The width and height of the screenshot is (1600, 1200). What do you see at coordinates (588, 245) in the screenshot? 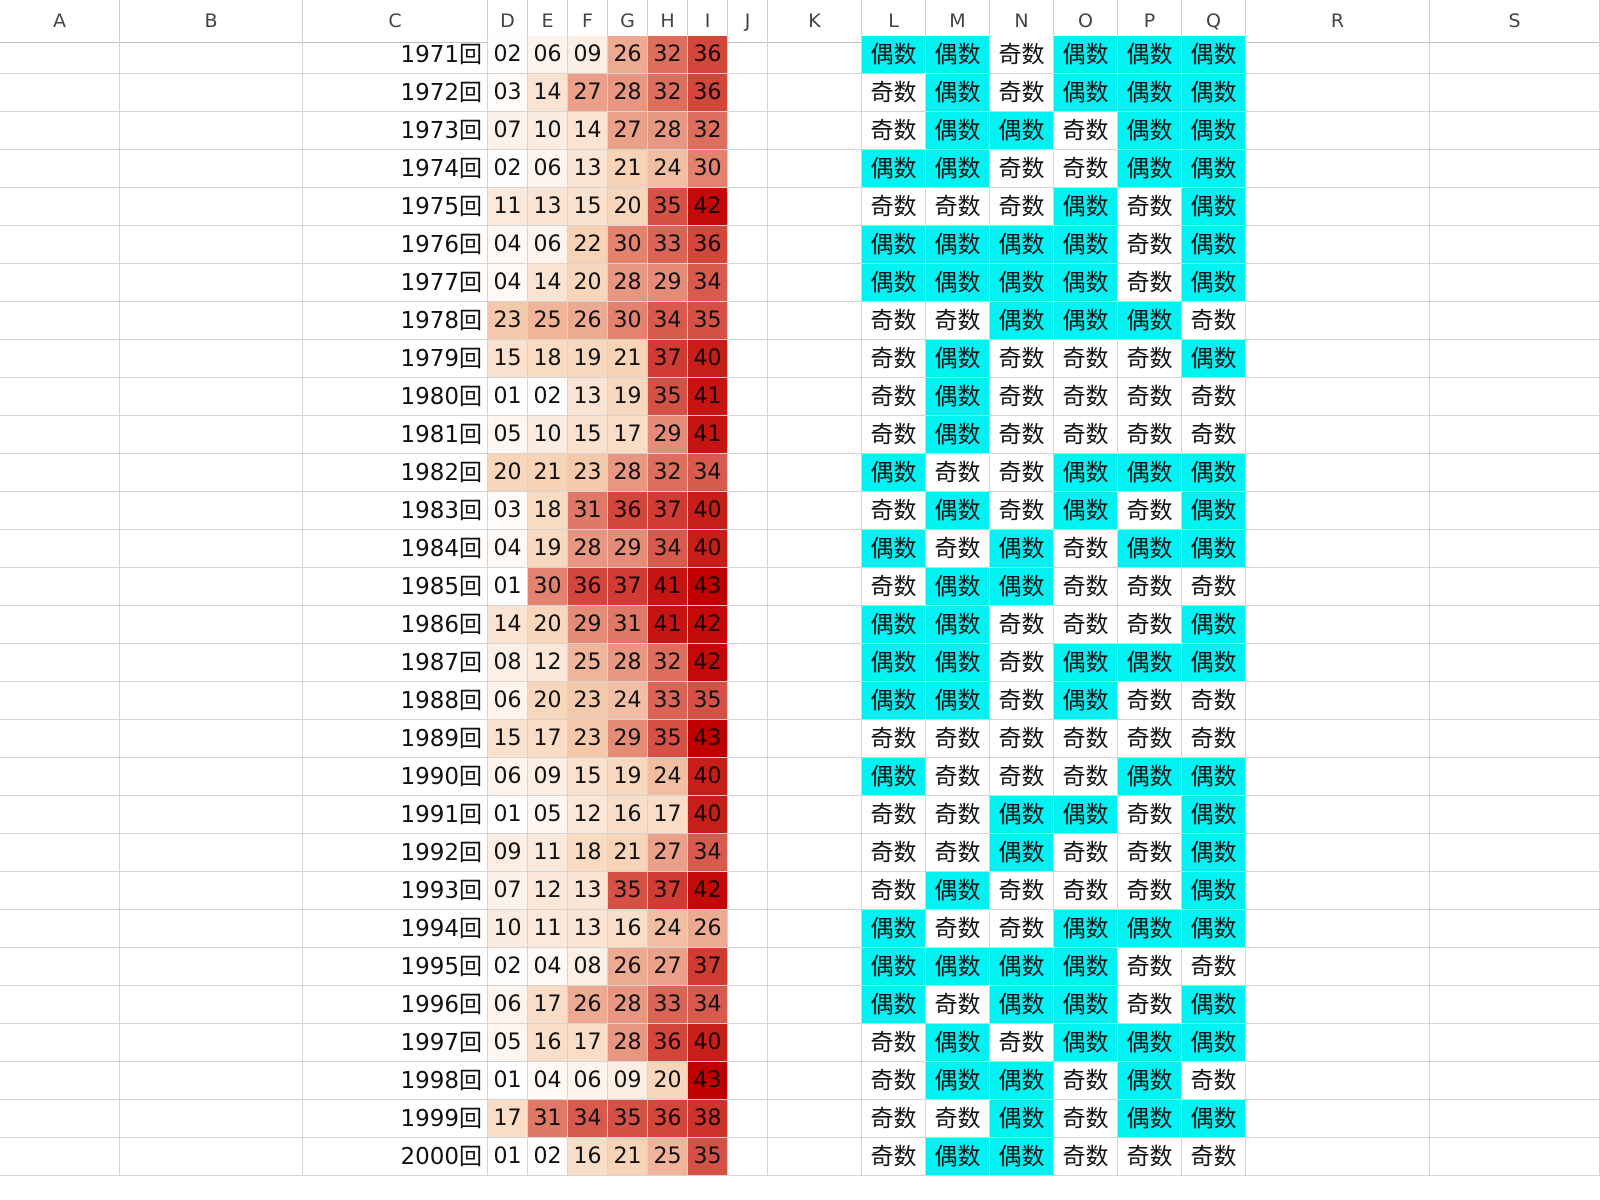
I see `number-cell: 22` at bounding box center [588, 245].